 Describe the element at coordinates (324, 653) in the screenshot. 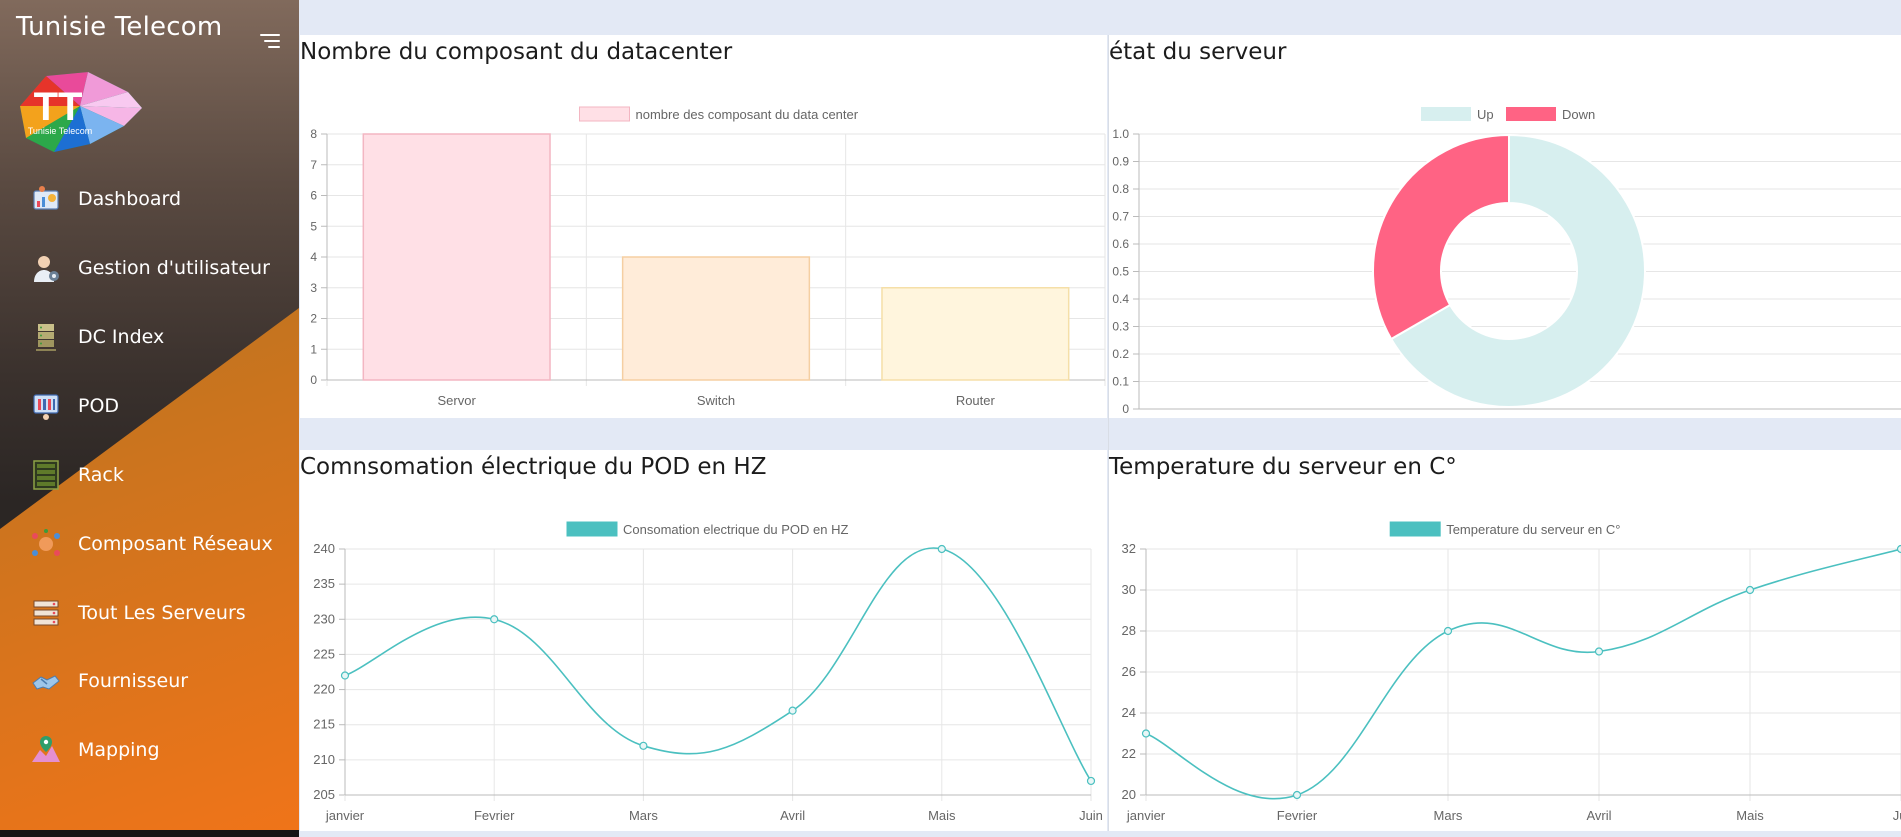

I see `y-tick-label: 225` at that location.